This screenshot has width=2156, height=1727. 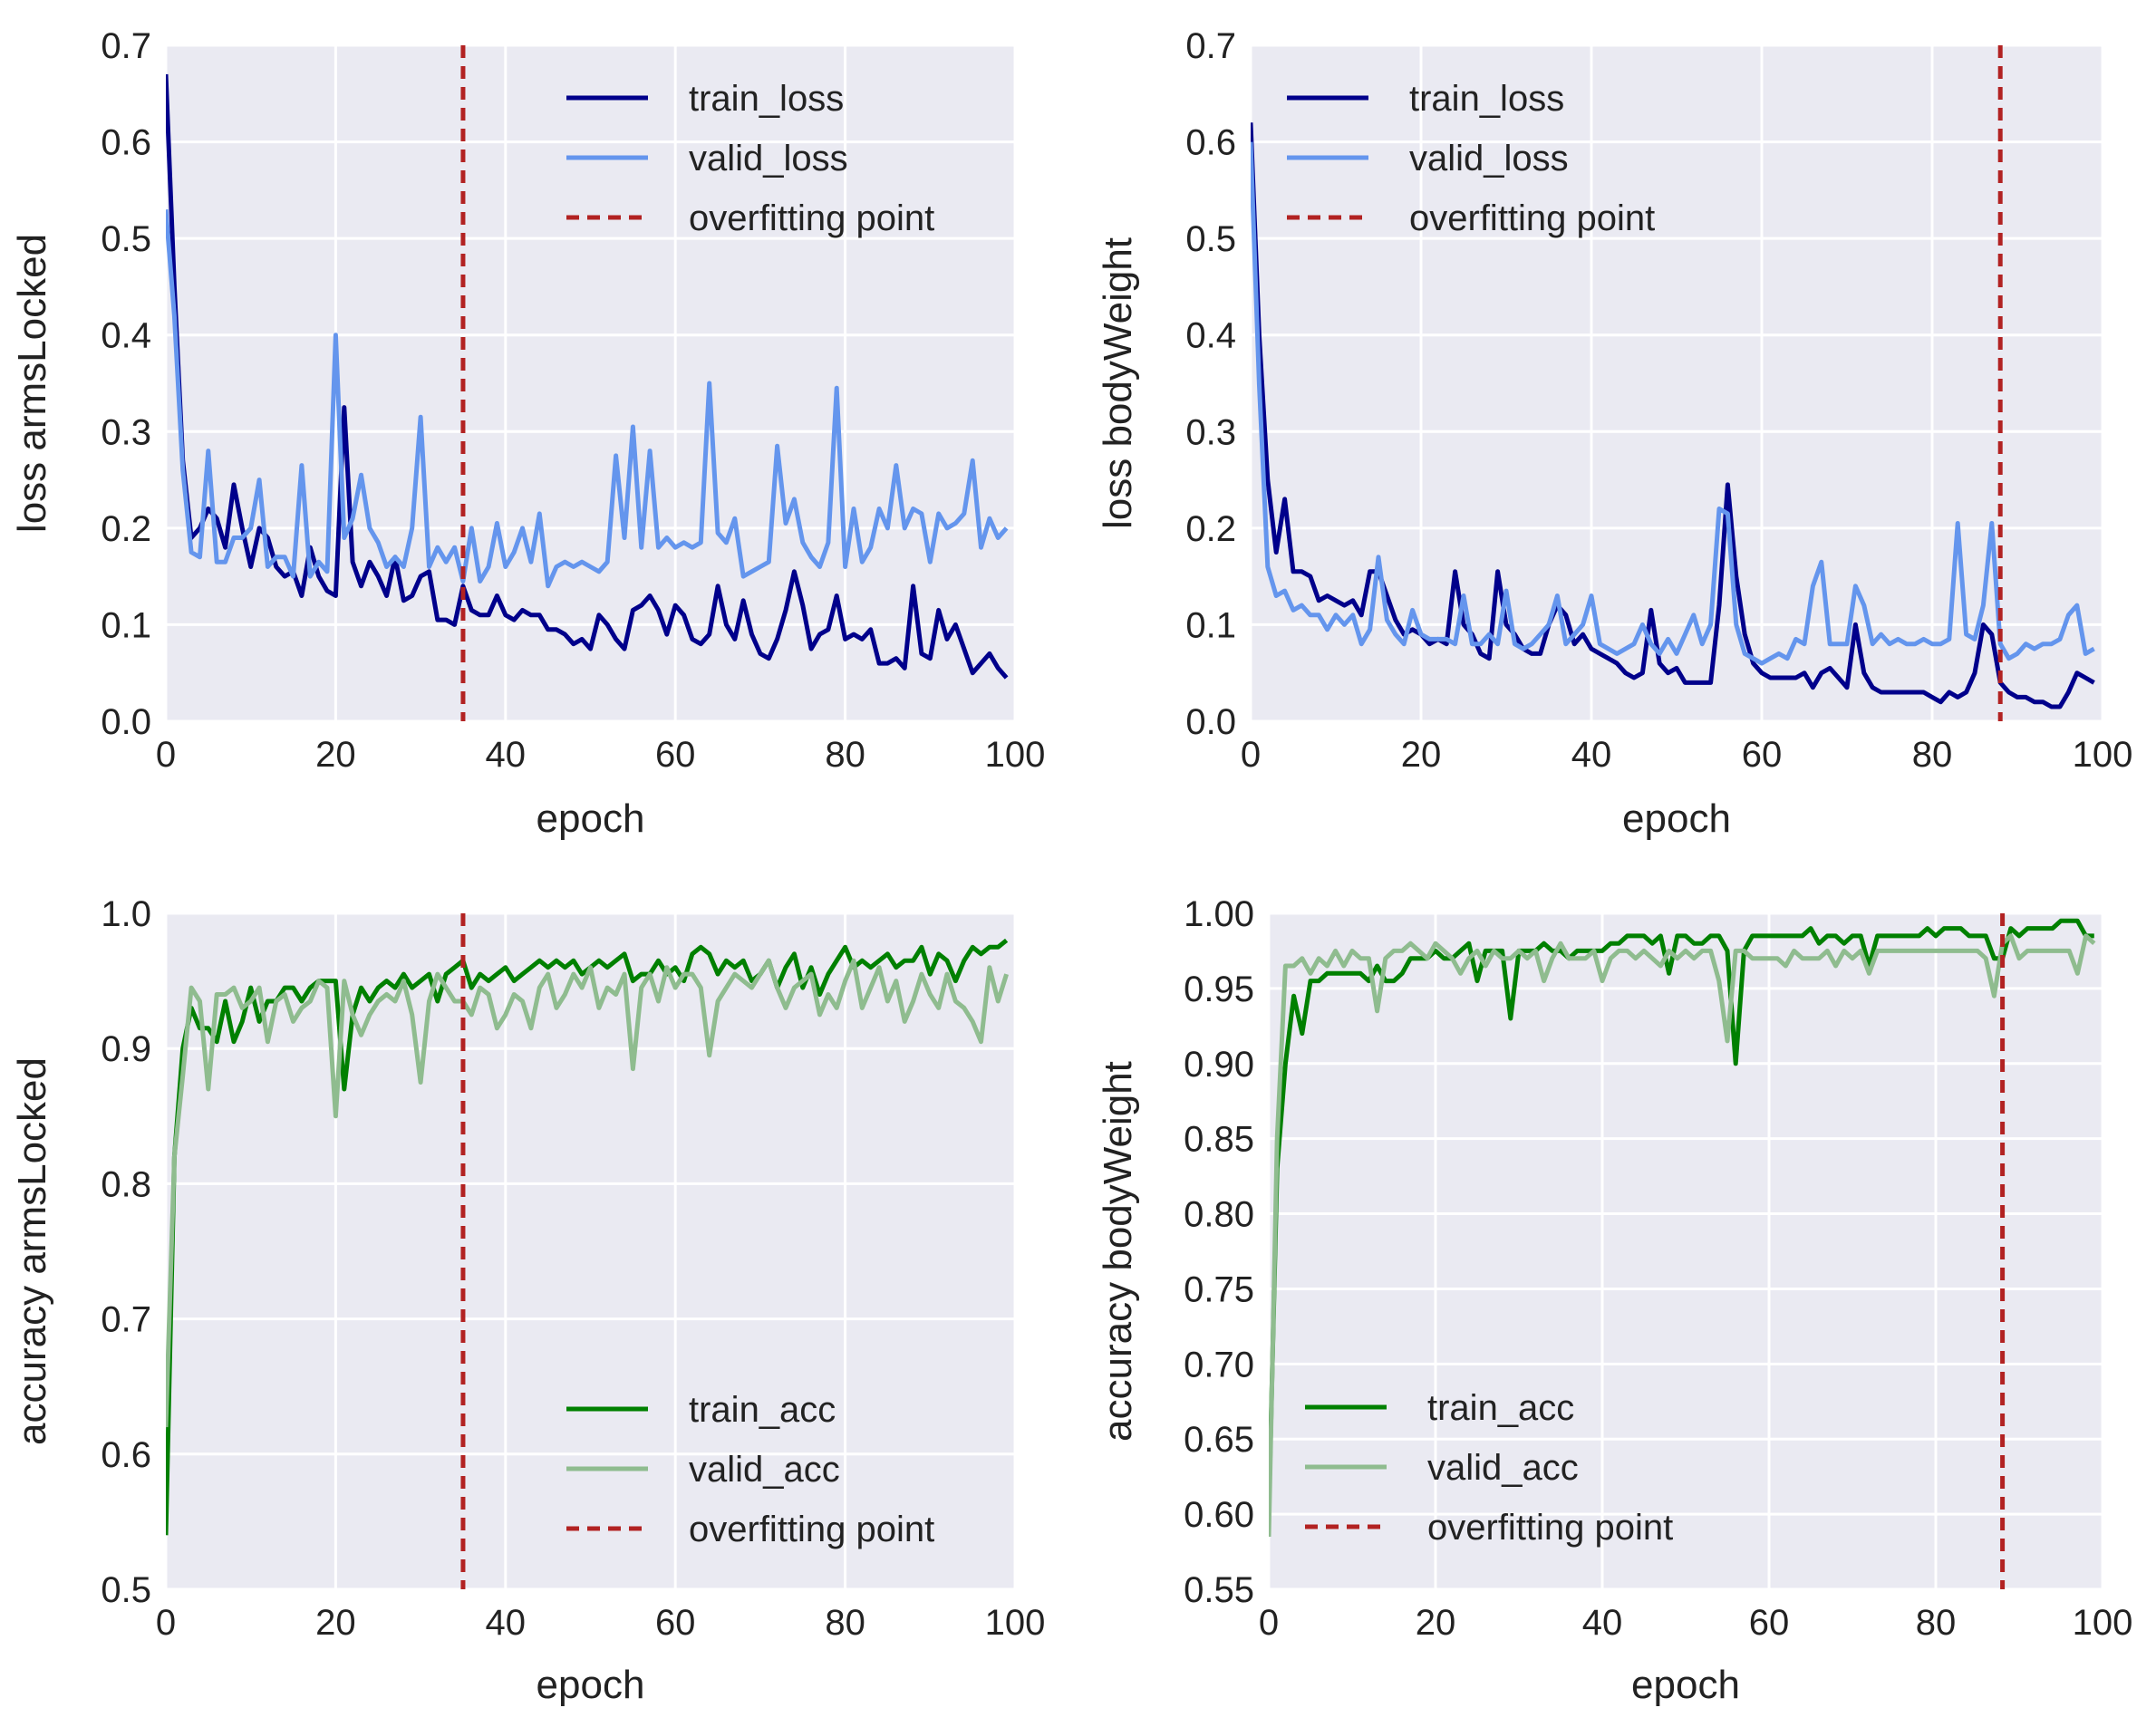 What do you see at coordinates (1219, 1364) in the screenshot?
I see `y-tick-label: 0.70` at bounding box center [1219, 1364].